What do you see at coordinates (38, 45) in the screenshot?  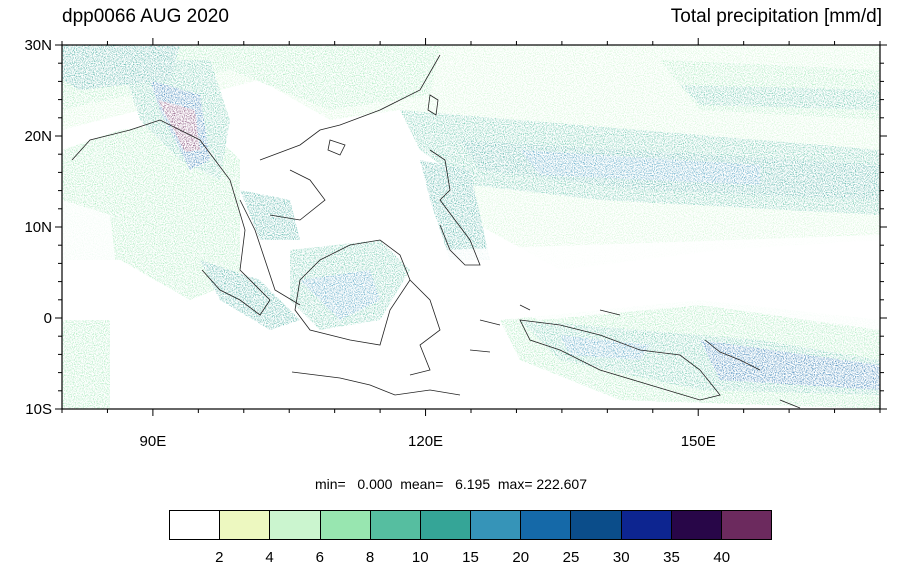 I see `lat-tick-label: 30N` at bounding box center [38, 45].